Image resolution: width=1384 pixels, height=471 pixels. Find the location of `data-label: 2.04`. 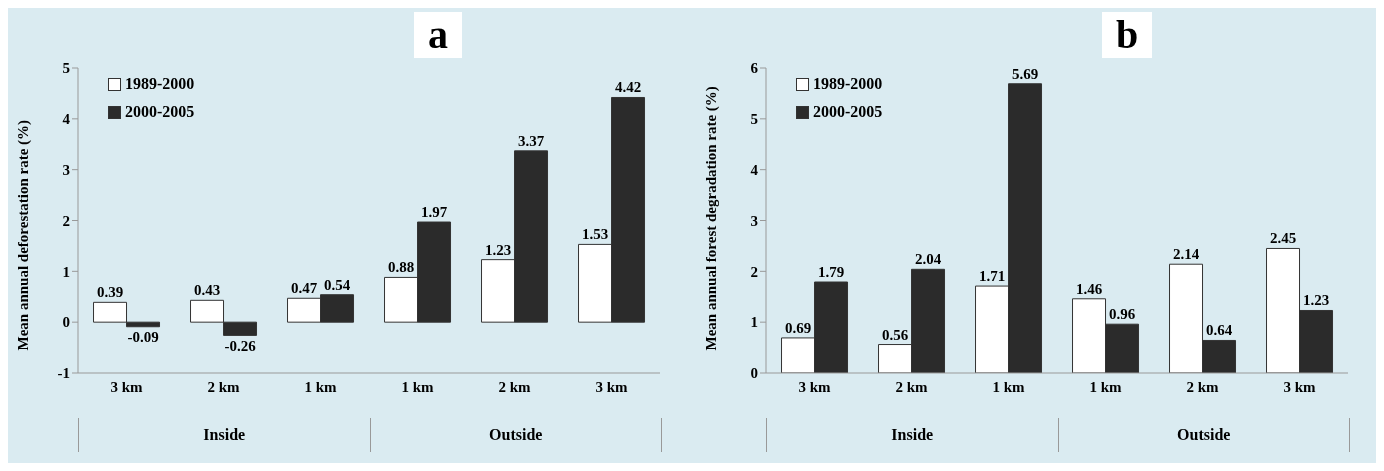

data-label: 2.04 is located at coordinates (928, 259).